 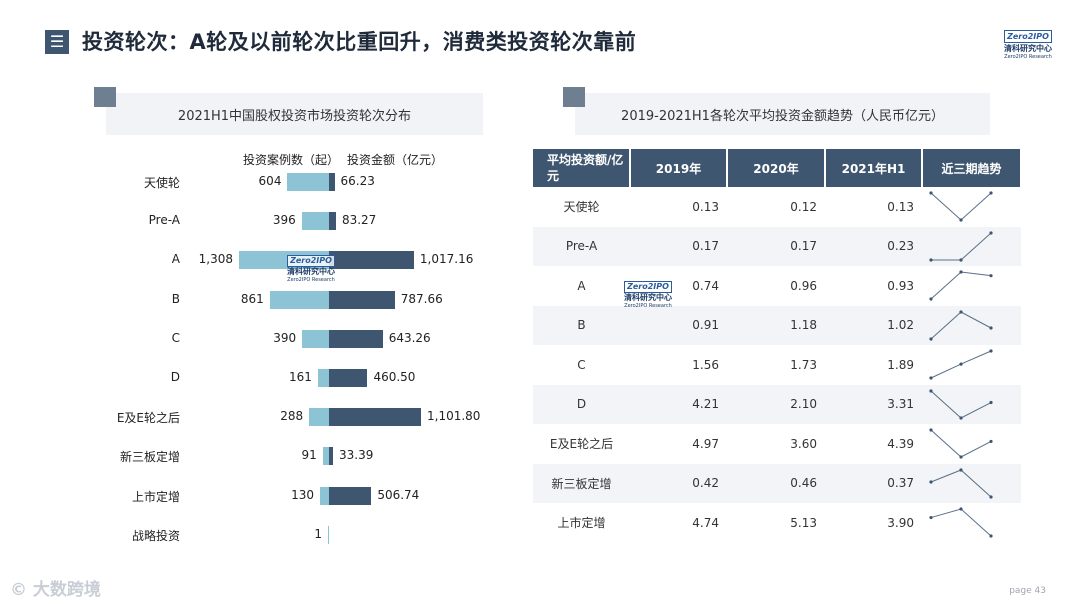 I want to click on table-cell: 3.31, so click(x=873, y=404).